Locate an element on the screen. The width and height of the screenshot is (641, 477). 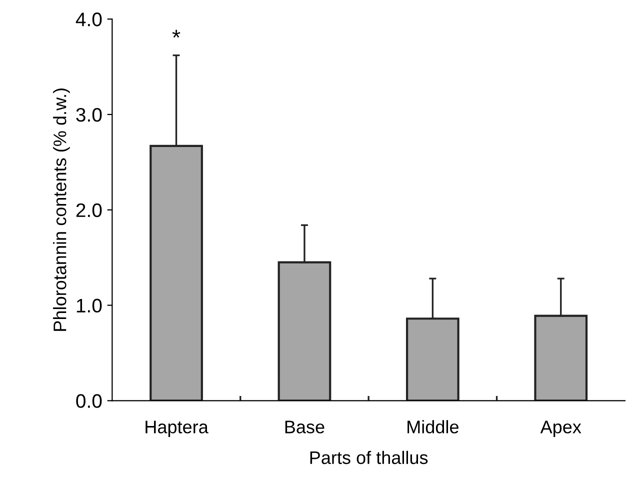
y-tick-label: 2.0 is located at coordinates (89, 210).